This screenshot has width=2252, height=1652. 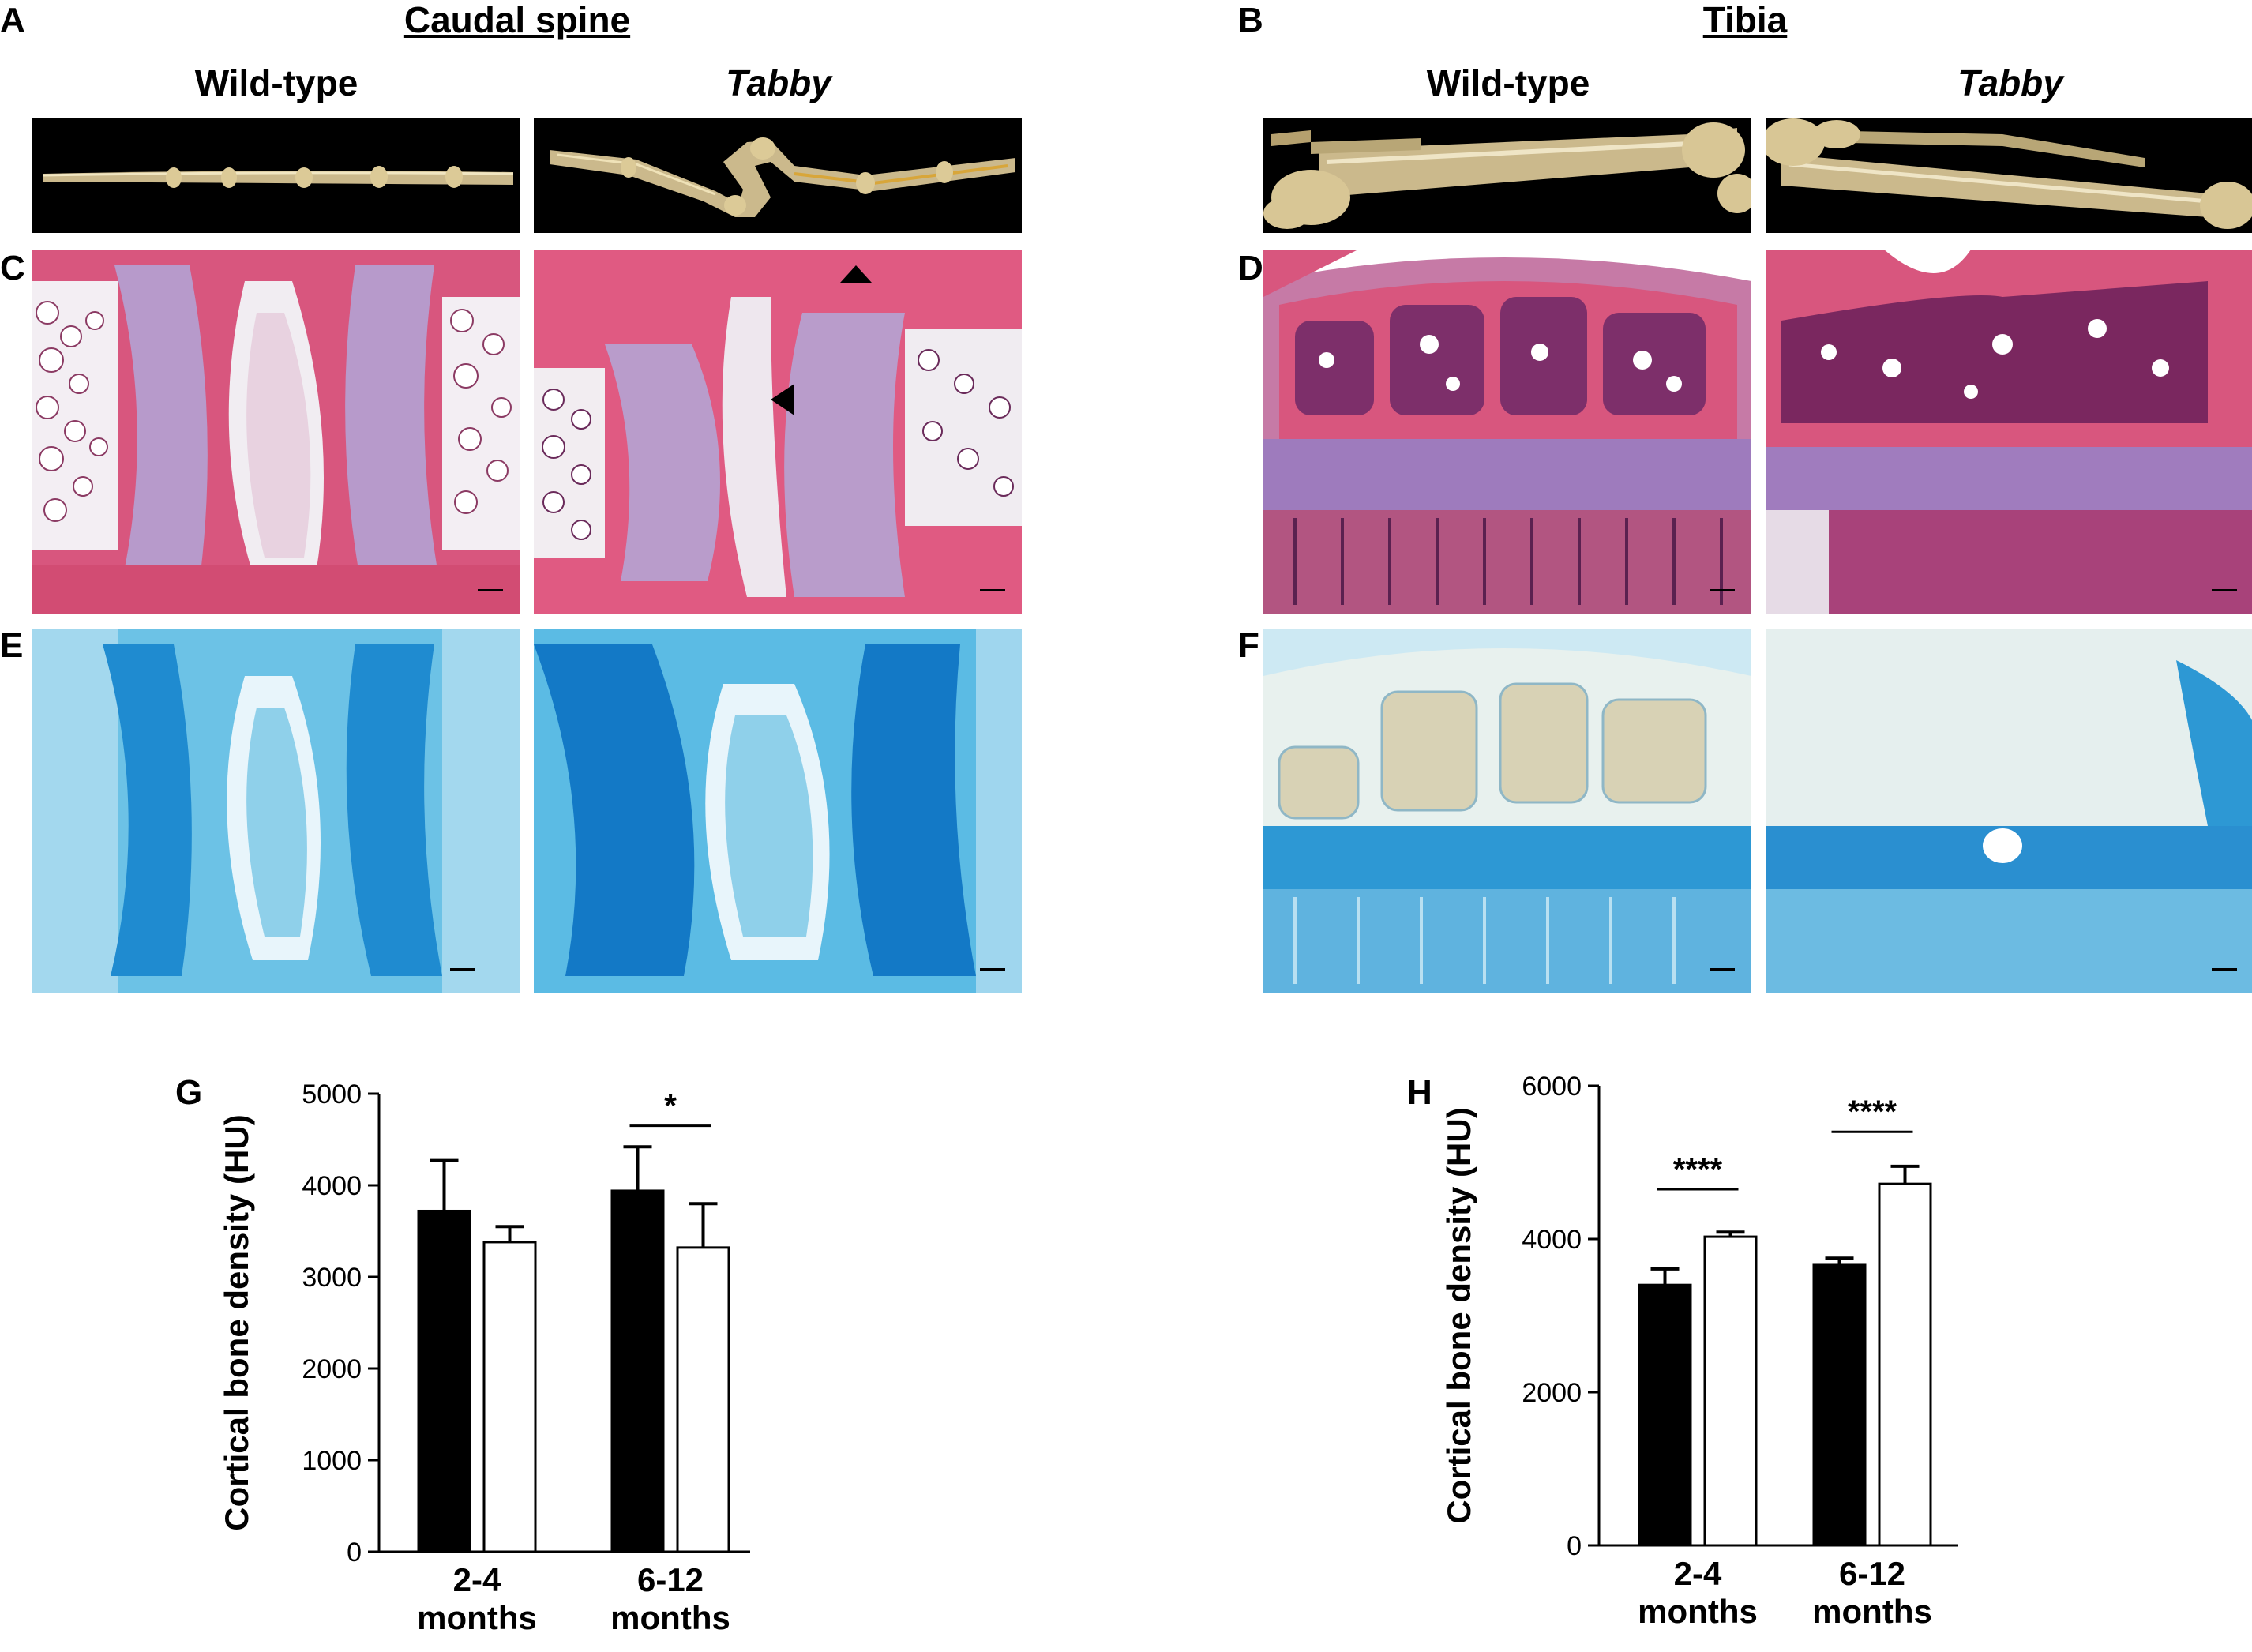 I want to click on column-title-wild-type-spine: Wild-type, so click(x=276, y=82).